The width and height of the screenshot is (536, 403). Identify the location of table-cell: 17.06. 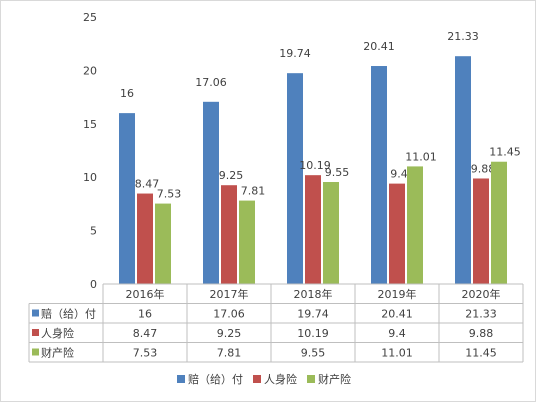
(229, 314).